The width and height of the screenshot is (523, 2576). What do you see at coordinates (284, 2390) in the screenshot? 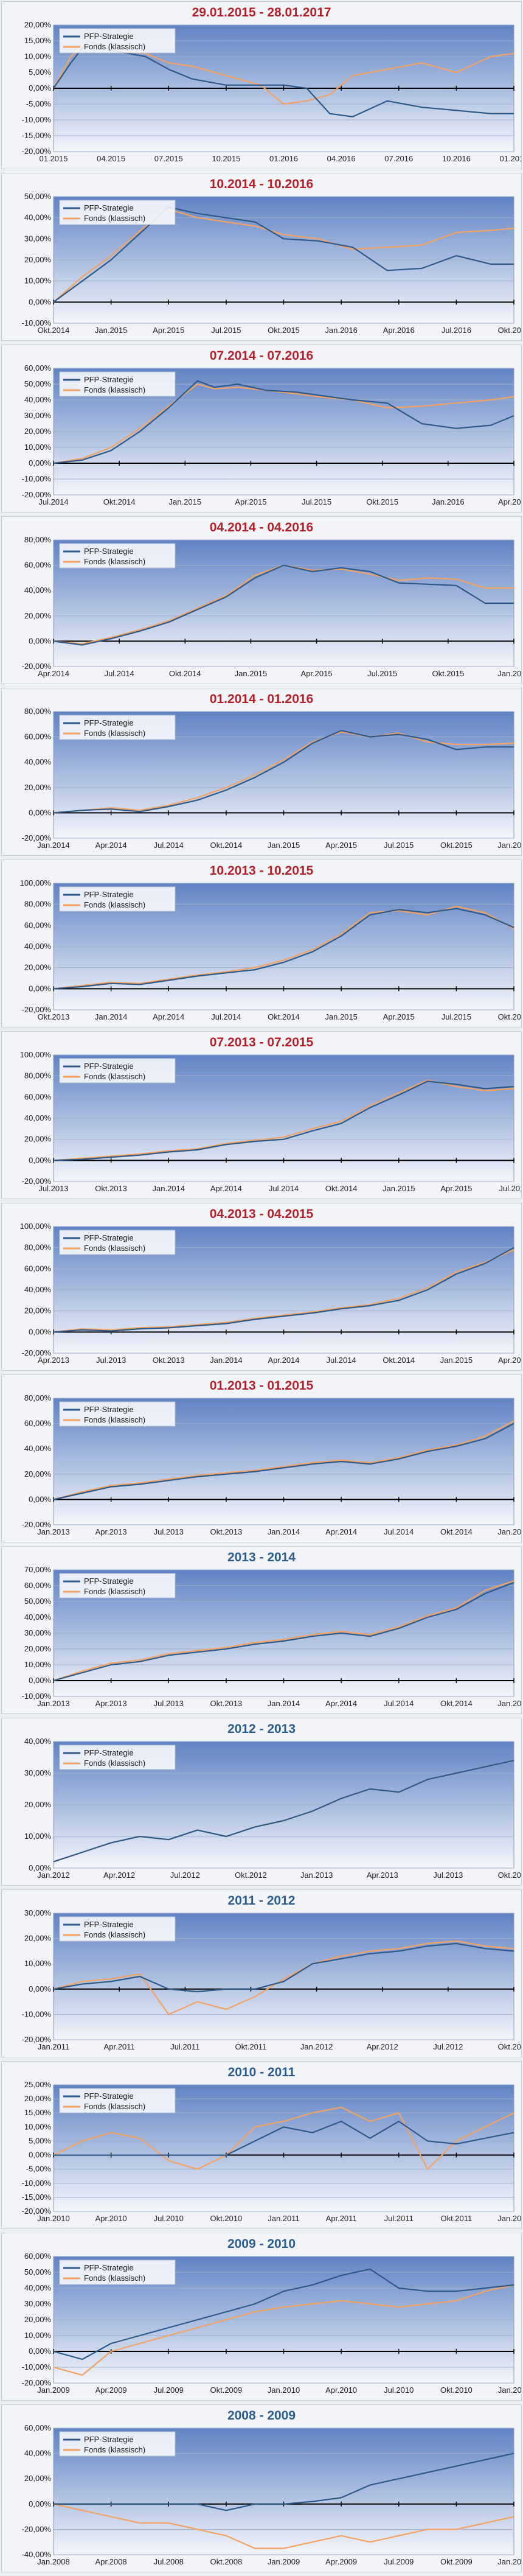
I see `x-tick-label: Jan.2010` at bounding box center [284, 2390].